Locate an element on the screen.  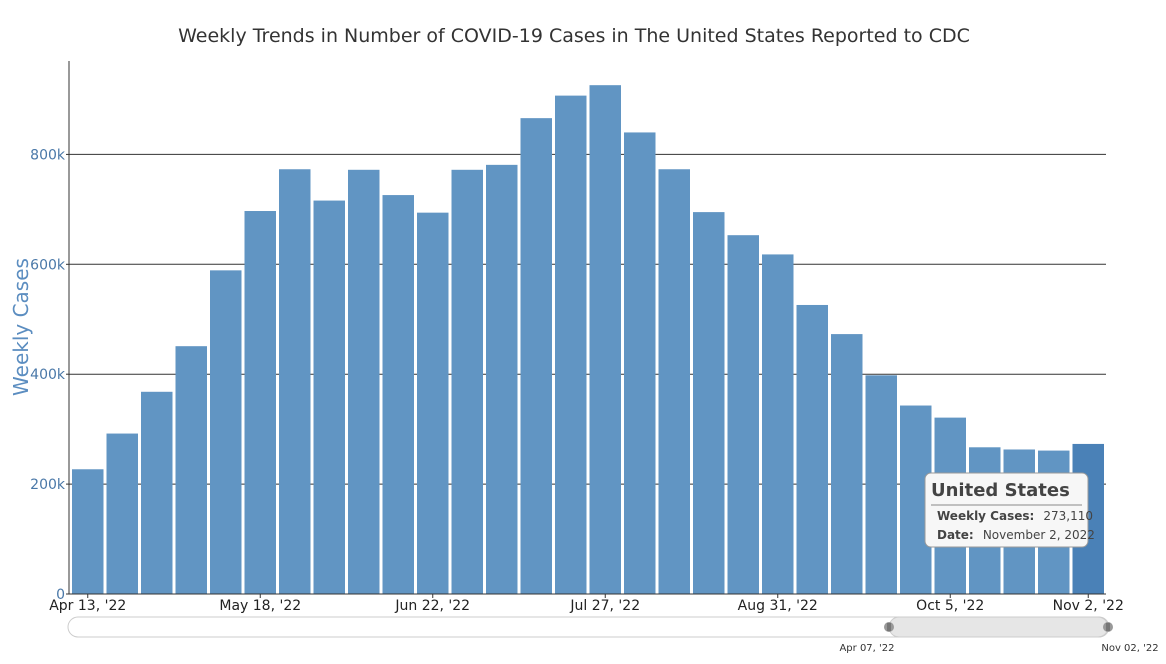
y-tick-label: 400k is located at coordinates (48, 375).